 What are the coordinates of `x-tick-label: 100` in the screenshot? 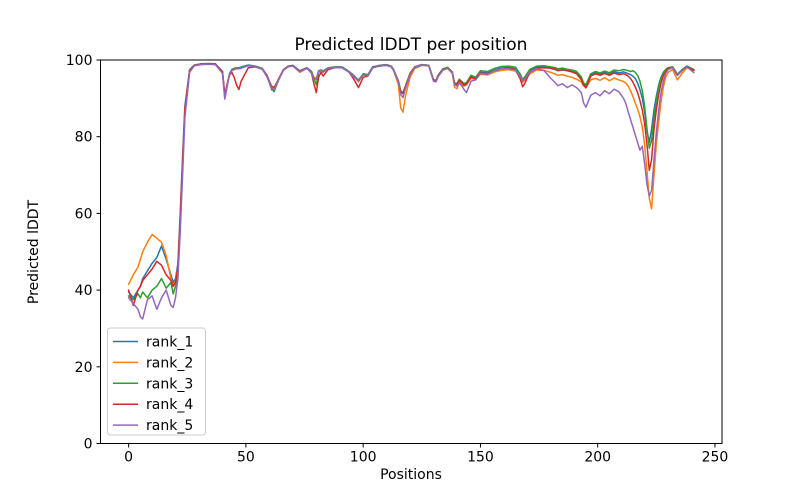 It's located at (363, 458).